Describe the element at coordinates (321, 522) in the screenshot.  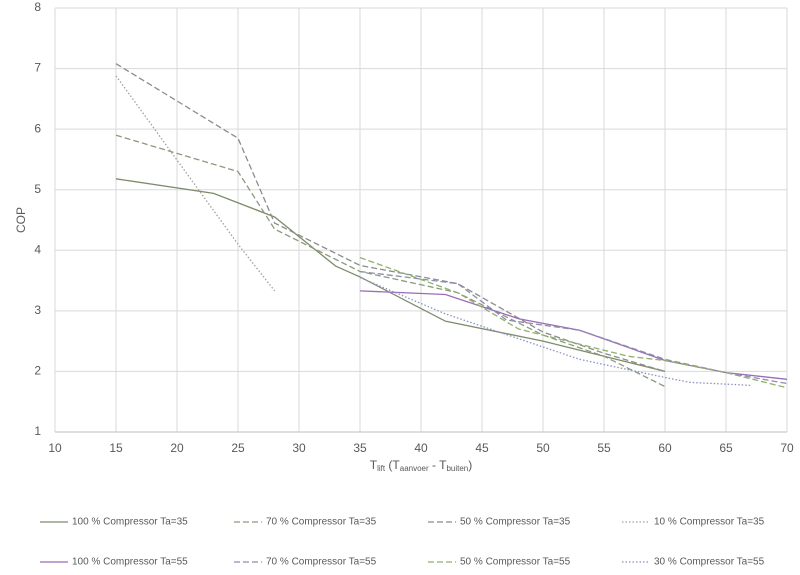
I see `legend-label: 70 % Compressor Ta=35` at that location.